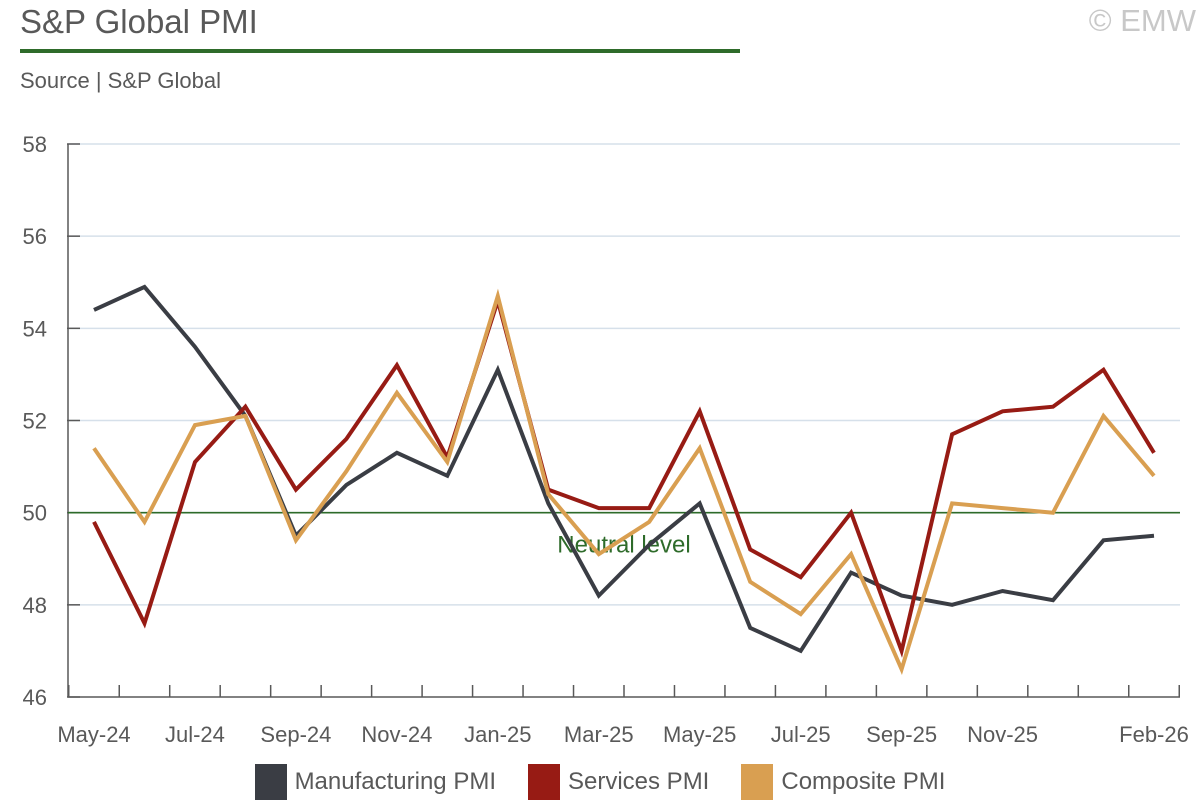 This screenshot has width=1200, height=800. What do you see at coordinates (35, 144) in the screenshot?
I see `y-tick-label-58: 58` at bounding box center [35, 144].